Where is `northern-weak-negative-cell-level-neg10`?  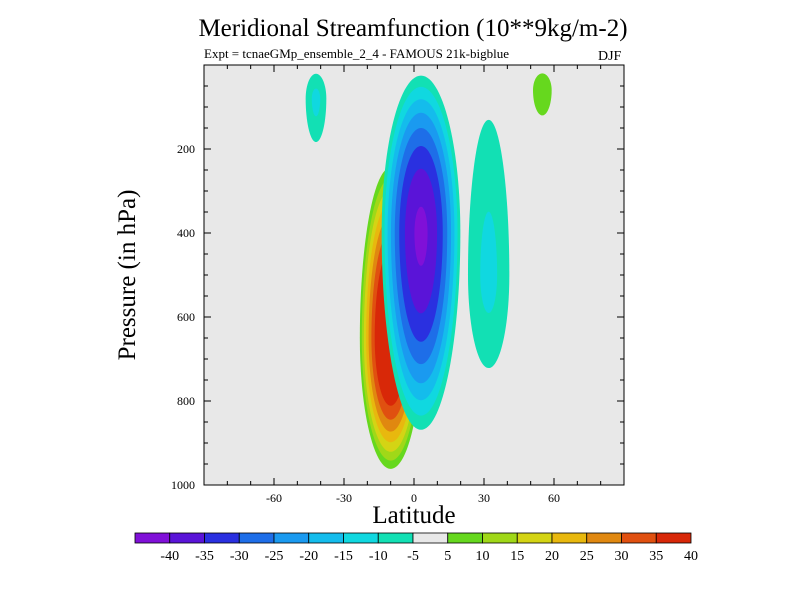 northern-weak-negative-cell-level-neg10 is located at coordinates (489, 262).